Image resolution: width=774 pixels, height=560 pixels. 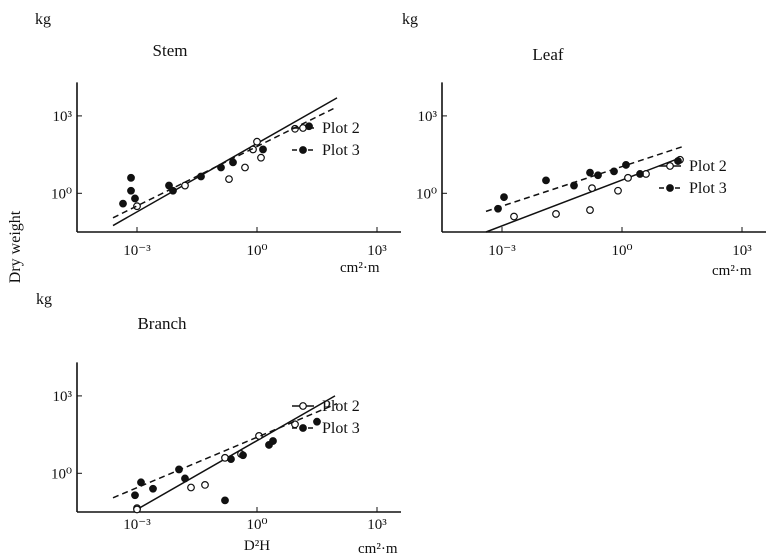 What do you see at coordinates (162, 323) in the screenshot?
I see `chart-title: Branch` at bounding box center [162, 323].